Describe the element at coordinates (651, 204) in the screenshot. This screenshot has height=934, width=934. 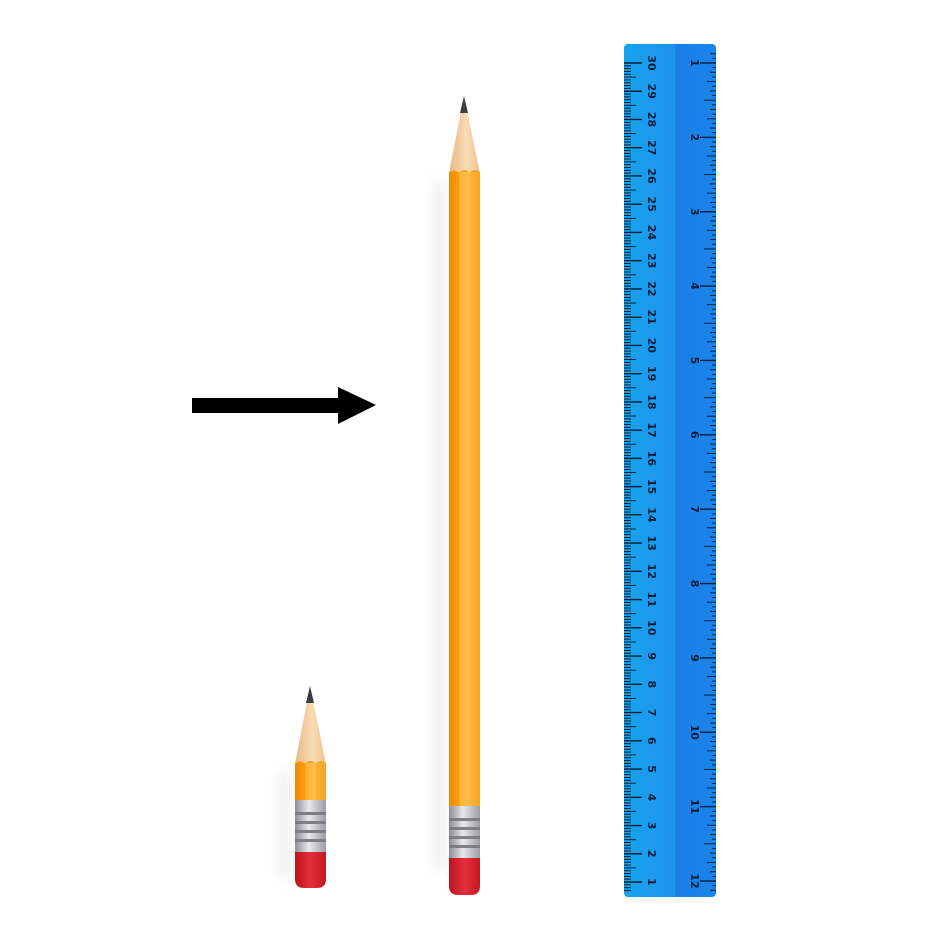
I see `cm-label: 25` at that location.